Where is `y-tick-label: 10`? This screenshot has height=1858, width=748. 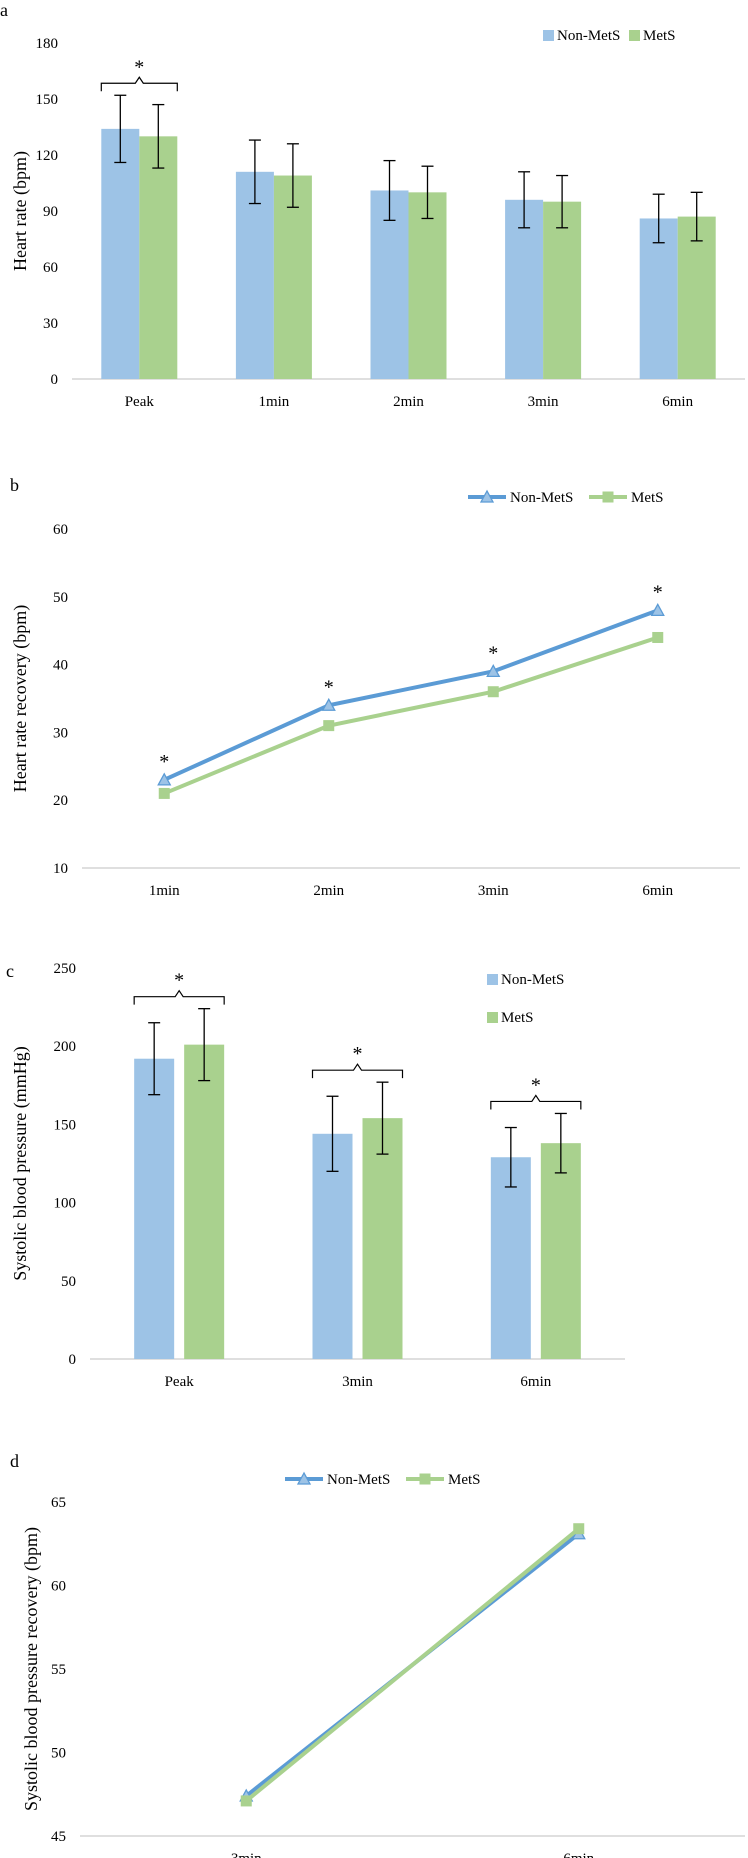
y-tick-label: 10 is located at coordinates (60, 869).